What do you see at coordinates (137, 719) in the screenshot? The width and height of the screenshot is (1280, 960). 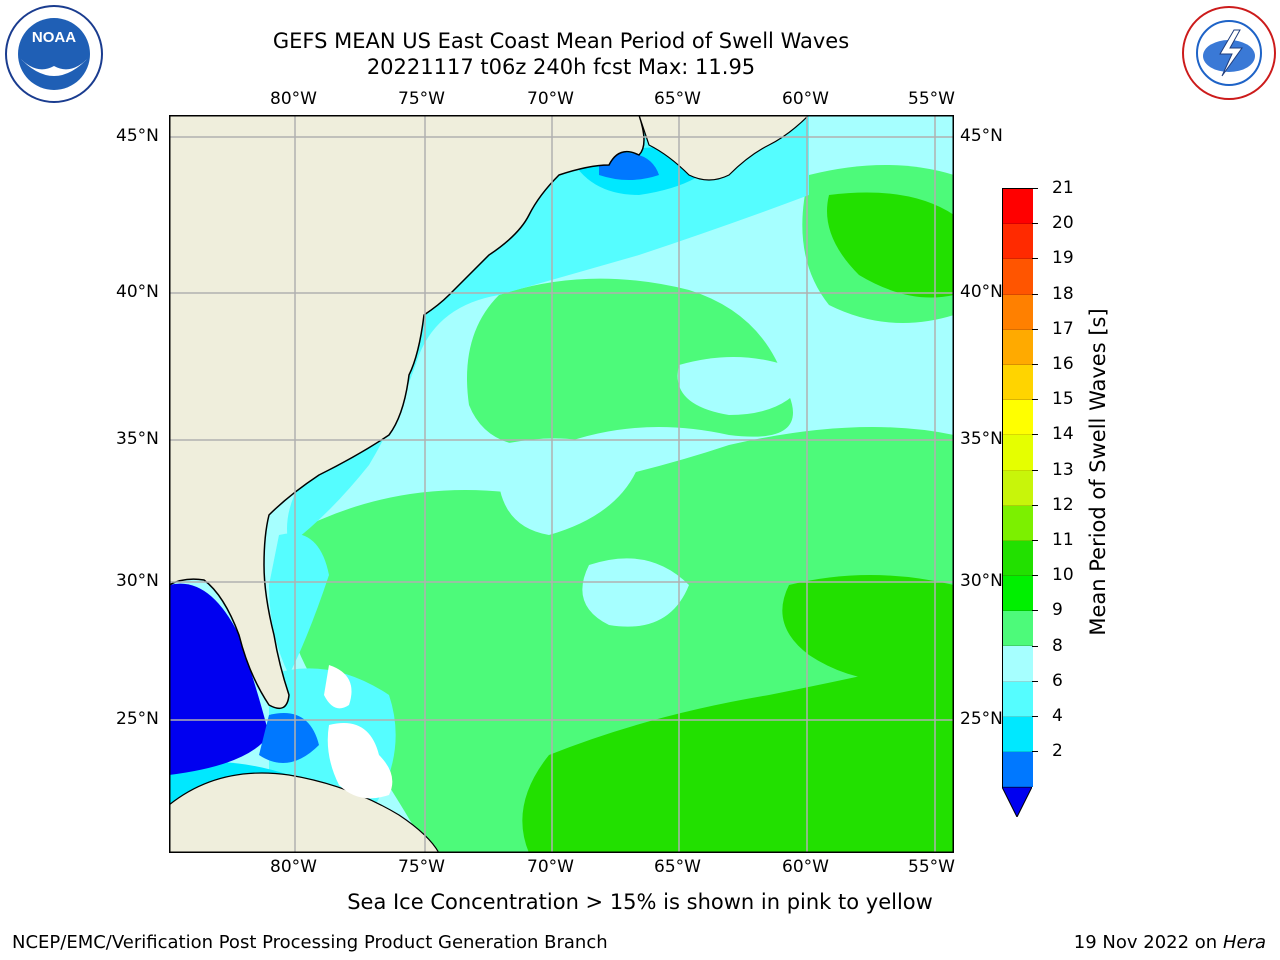 I see `lat-label-left: 25°N` at bounding box center [137, 719].